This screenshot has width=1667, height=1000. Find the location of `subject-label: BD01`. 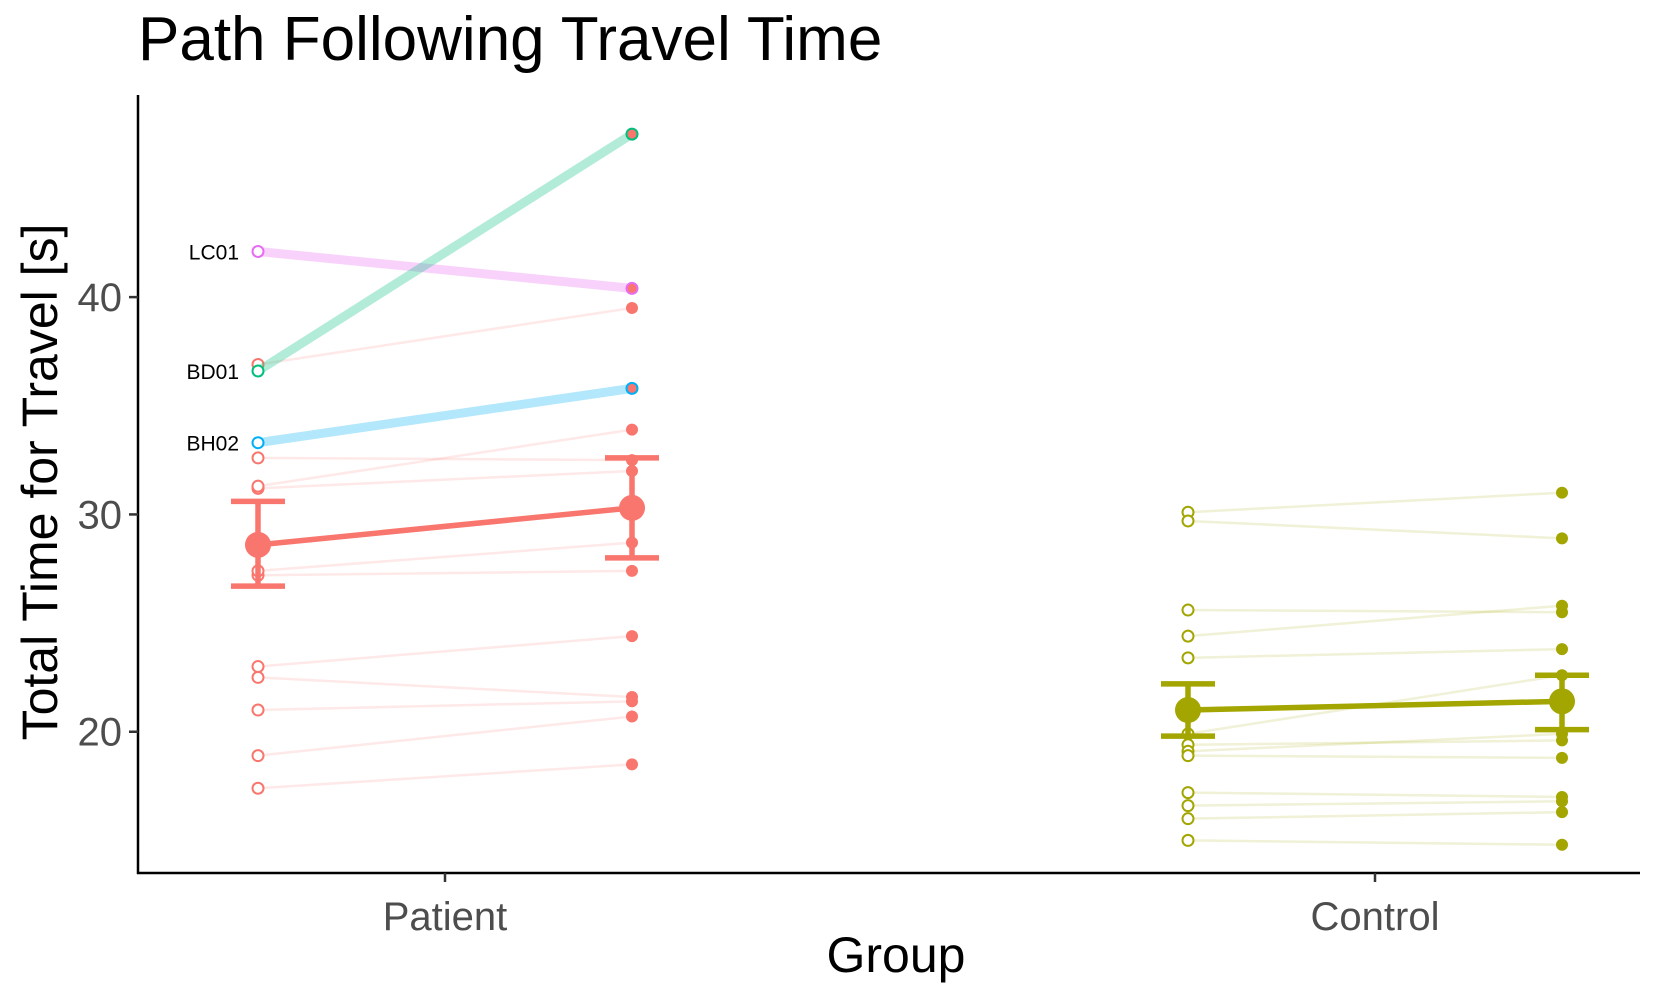

subject-label: BD01 is located at coordinates (212, 372).